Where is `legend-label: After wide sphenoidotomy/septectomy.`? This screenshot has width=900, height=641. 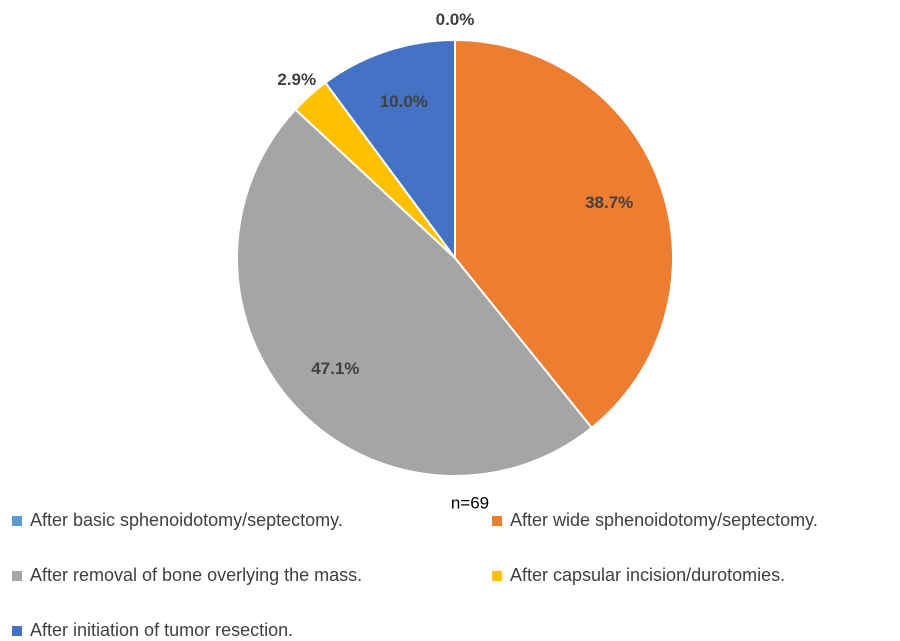 legend-label: After wide sphenoidotomy/septectomy. is located at coordinates (664, 520).